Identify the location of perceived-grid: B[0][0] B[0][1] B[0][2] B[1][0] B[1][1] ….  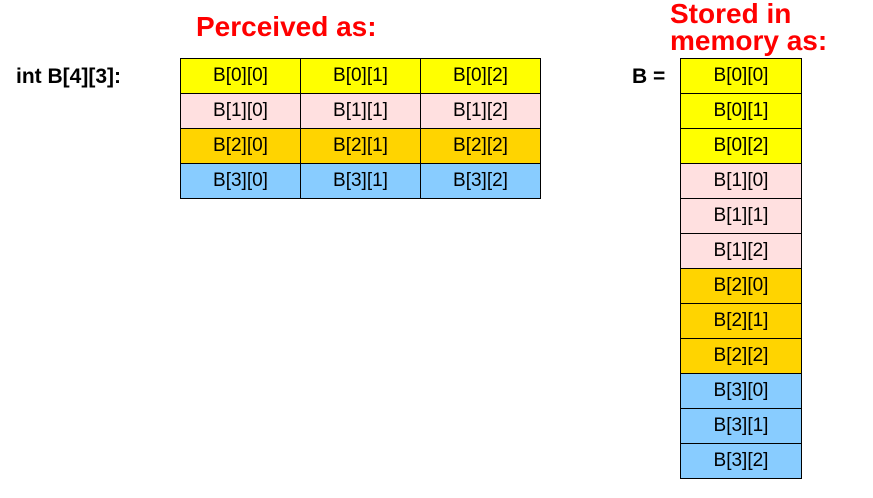
(360, 128).